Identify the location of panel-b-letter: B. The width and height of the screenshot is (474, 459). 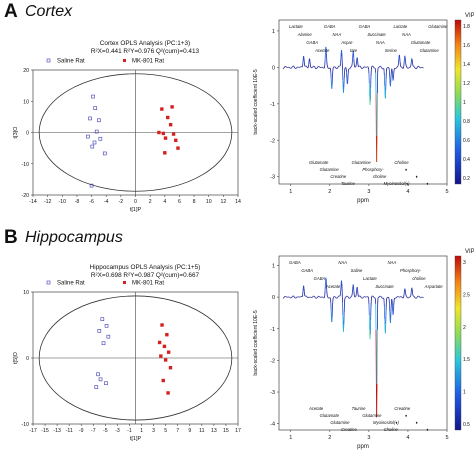
(11, 237).